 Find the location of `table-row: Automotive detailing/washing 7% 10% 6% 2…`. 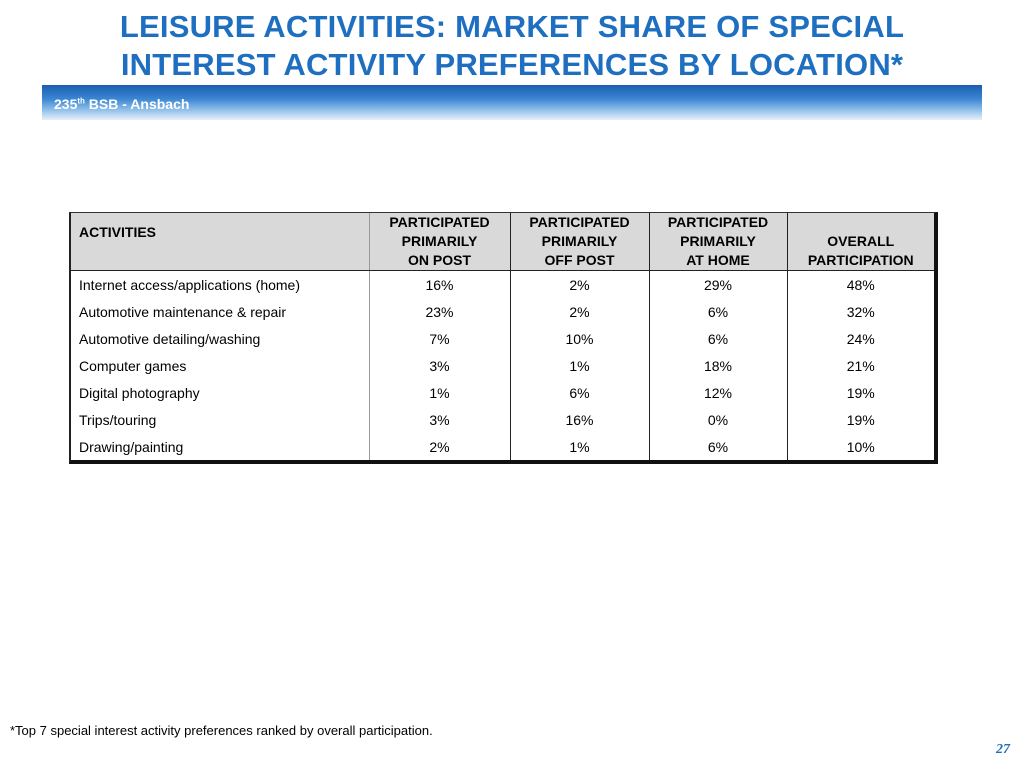

table-row: Automotive detailing/washing 7% 10% 6% 2… is located at coordinates (502, 338).